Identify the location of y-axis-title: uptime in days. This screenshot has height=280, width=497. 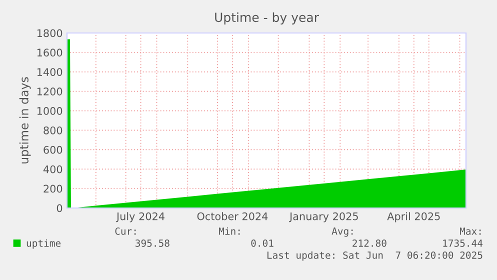
(25, 120).